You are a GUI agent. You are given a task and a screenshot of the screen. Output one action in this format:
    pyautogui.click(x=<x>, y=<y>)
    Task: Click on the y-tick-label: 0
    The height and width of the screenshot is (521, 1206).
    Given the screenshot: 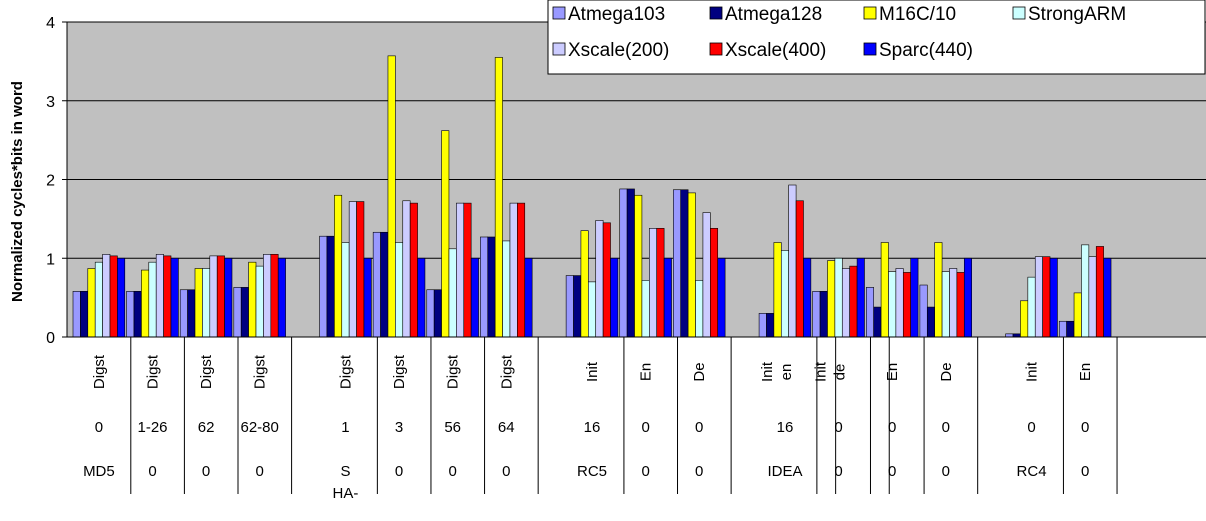 What is the action you would take?
    pyautogui.click(x=50, y=338)
    